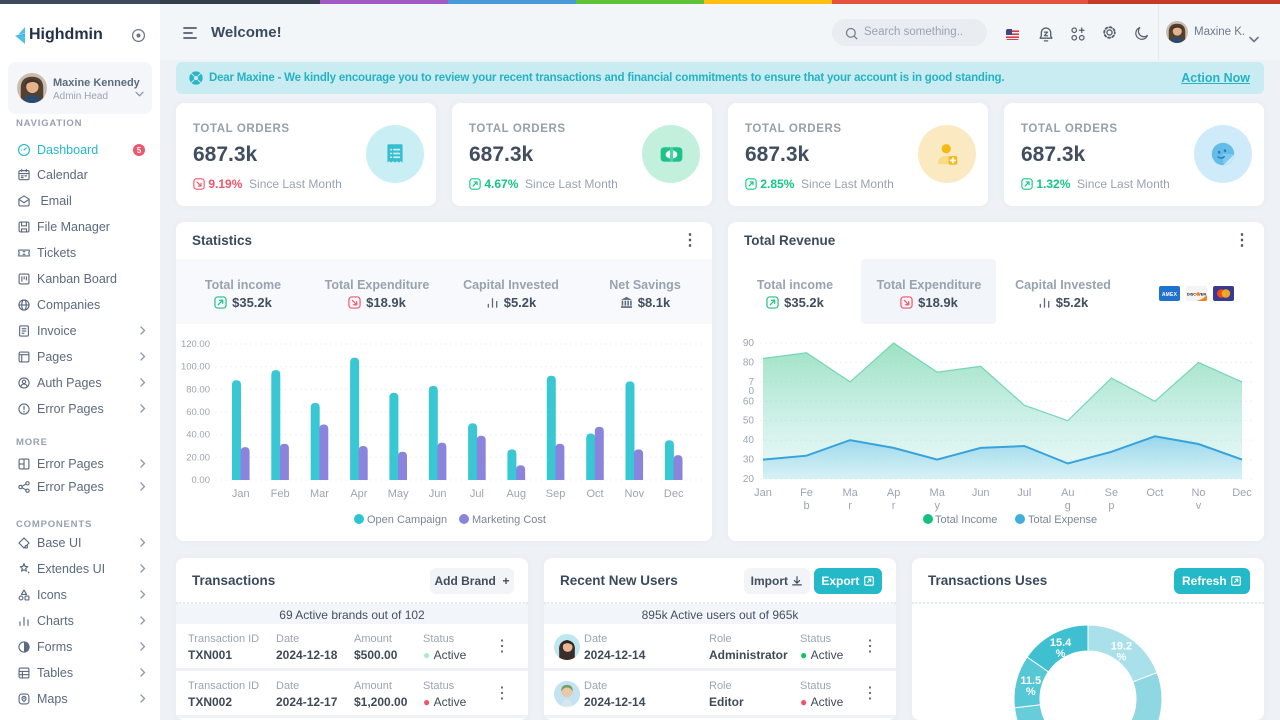 The width and height of the screenshot is (1280, 720). I want to click on svg-text: 40, so click(749, 440).